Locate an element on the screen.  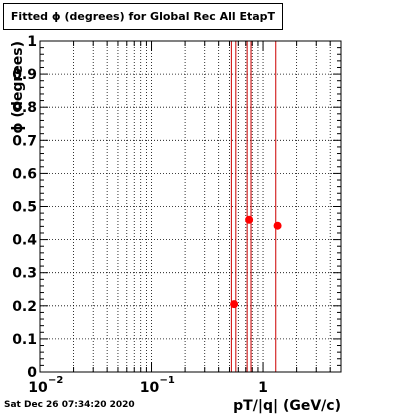
x-tick-label-base: 1 is located at coordinates (263, 388).